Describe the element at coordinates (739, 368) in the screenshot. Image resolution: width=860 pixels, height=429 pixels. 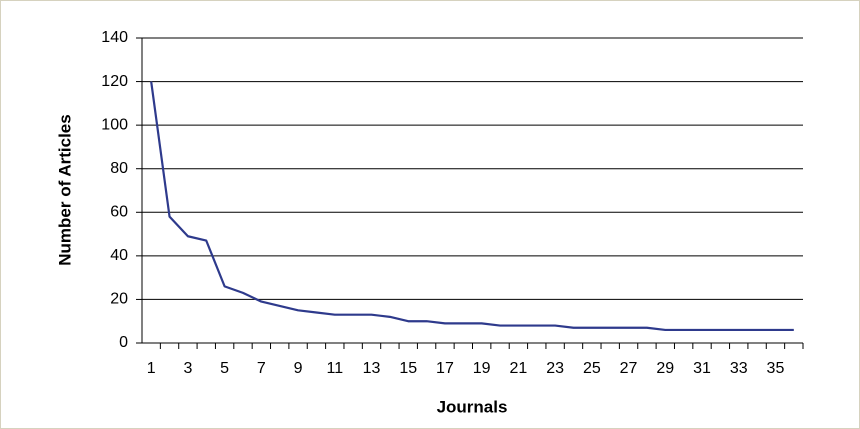
I see `x-tick-label: 33` at that location.